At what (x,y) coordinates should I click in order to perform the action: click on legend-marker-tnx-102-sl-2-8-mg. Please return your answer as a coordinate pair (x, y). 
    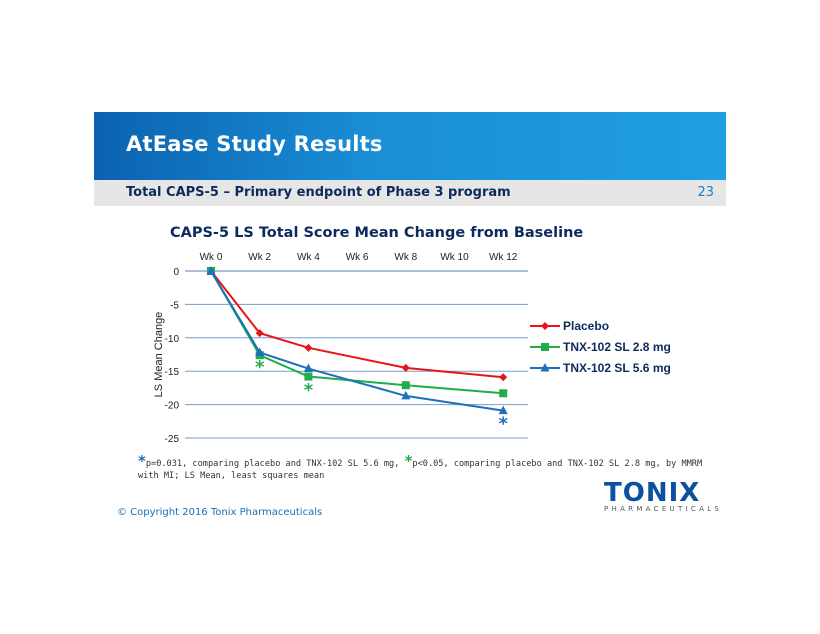
    Looking at the image, I should click on (545, 347).